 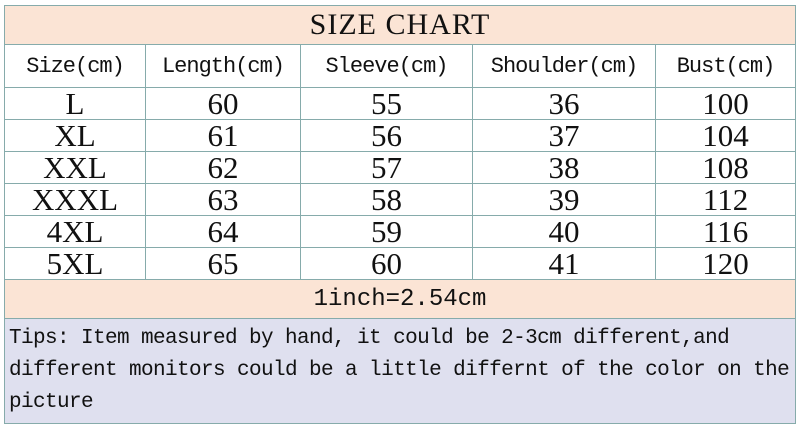 What do you see at coordinates (75, 167) in the screenshot?
I see `cell-size: XXL` at bounding box center [75, 167].